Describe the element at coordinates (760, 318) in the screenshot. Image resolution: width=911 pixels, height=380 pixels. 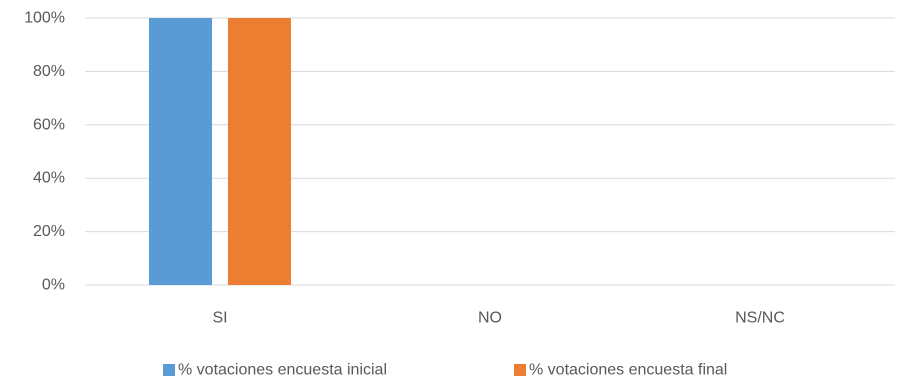
I see `x-tick-label: NS/NC` at that location.